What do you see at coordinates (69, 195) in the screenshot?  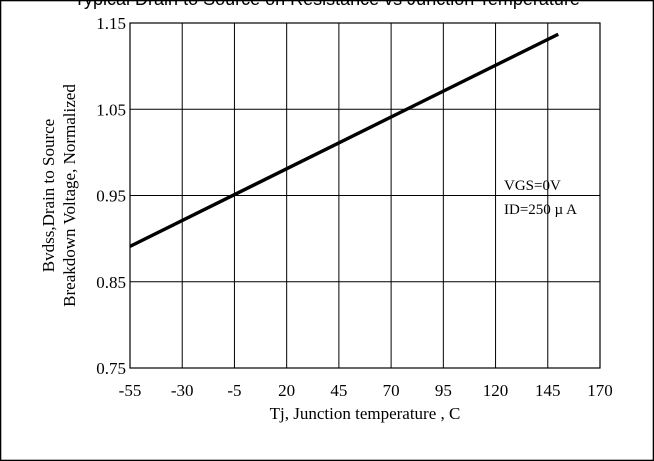 I see `y-axis-title-line-2: Breakdown Voltage, Normalized` at bounding box center [69, 195].